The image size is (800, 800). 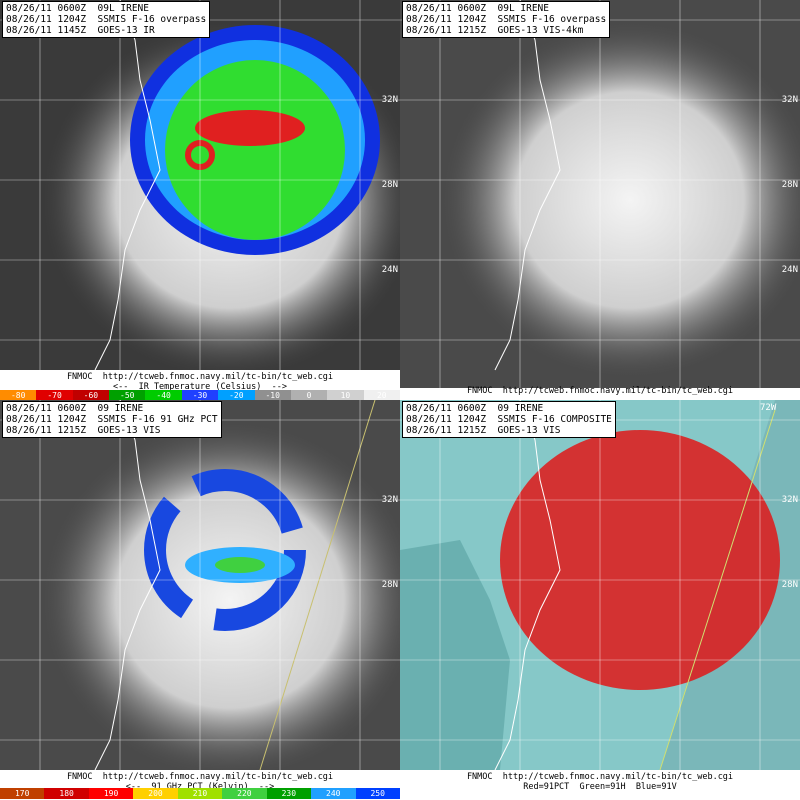 What do you see at coordinates (80, 30) in the screenshot?
I see `header-line: 08/26/11 1145Z GOES-13 IR` at bounding box center [80, 30].